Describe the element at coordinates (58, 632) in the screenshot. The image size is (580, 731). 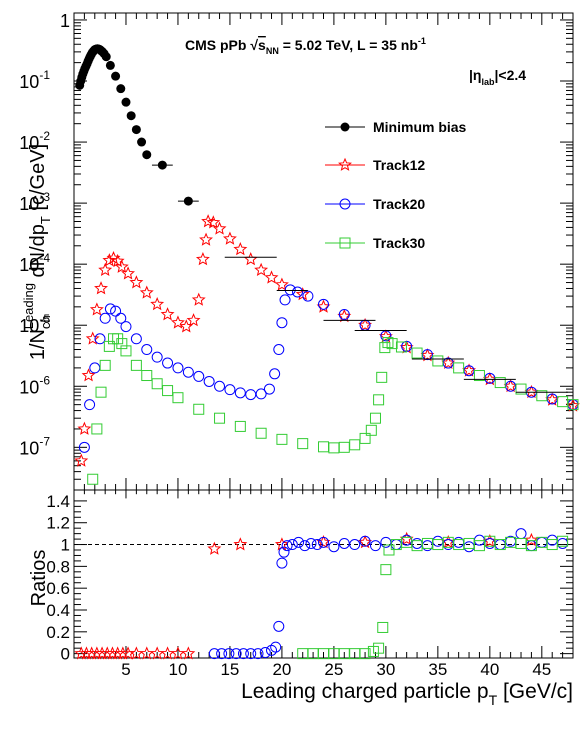
I see `y-tick-label-bottom: 0.2` at that location.